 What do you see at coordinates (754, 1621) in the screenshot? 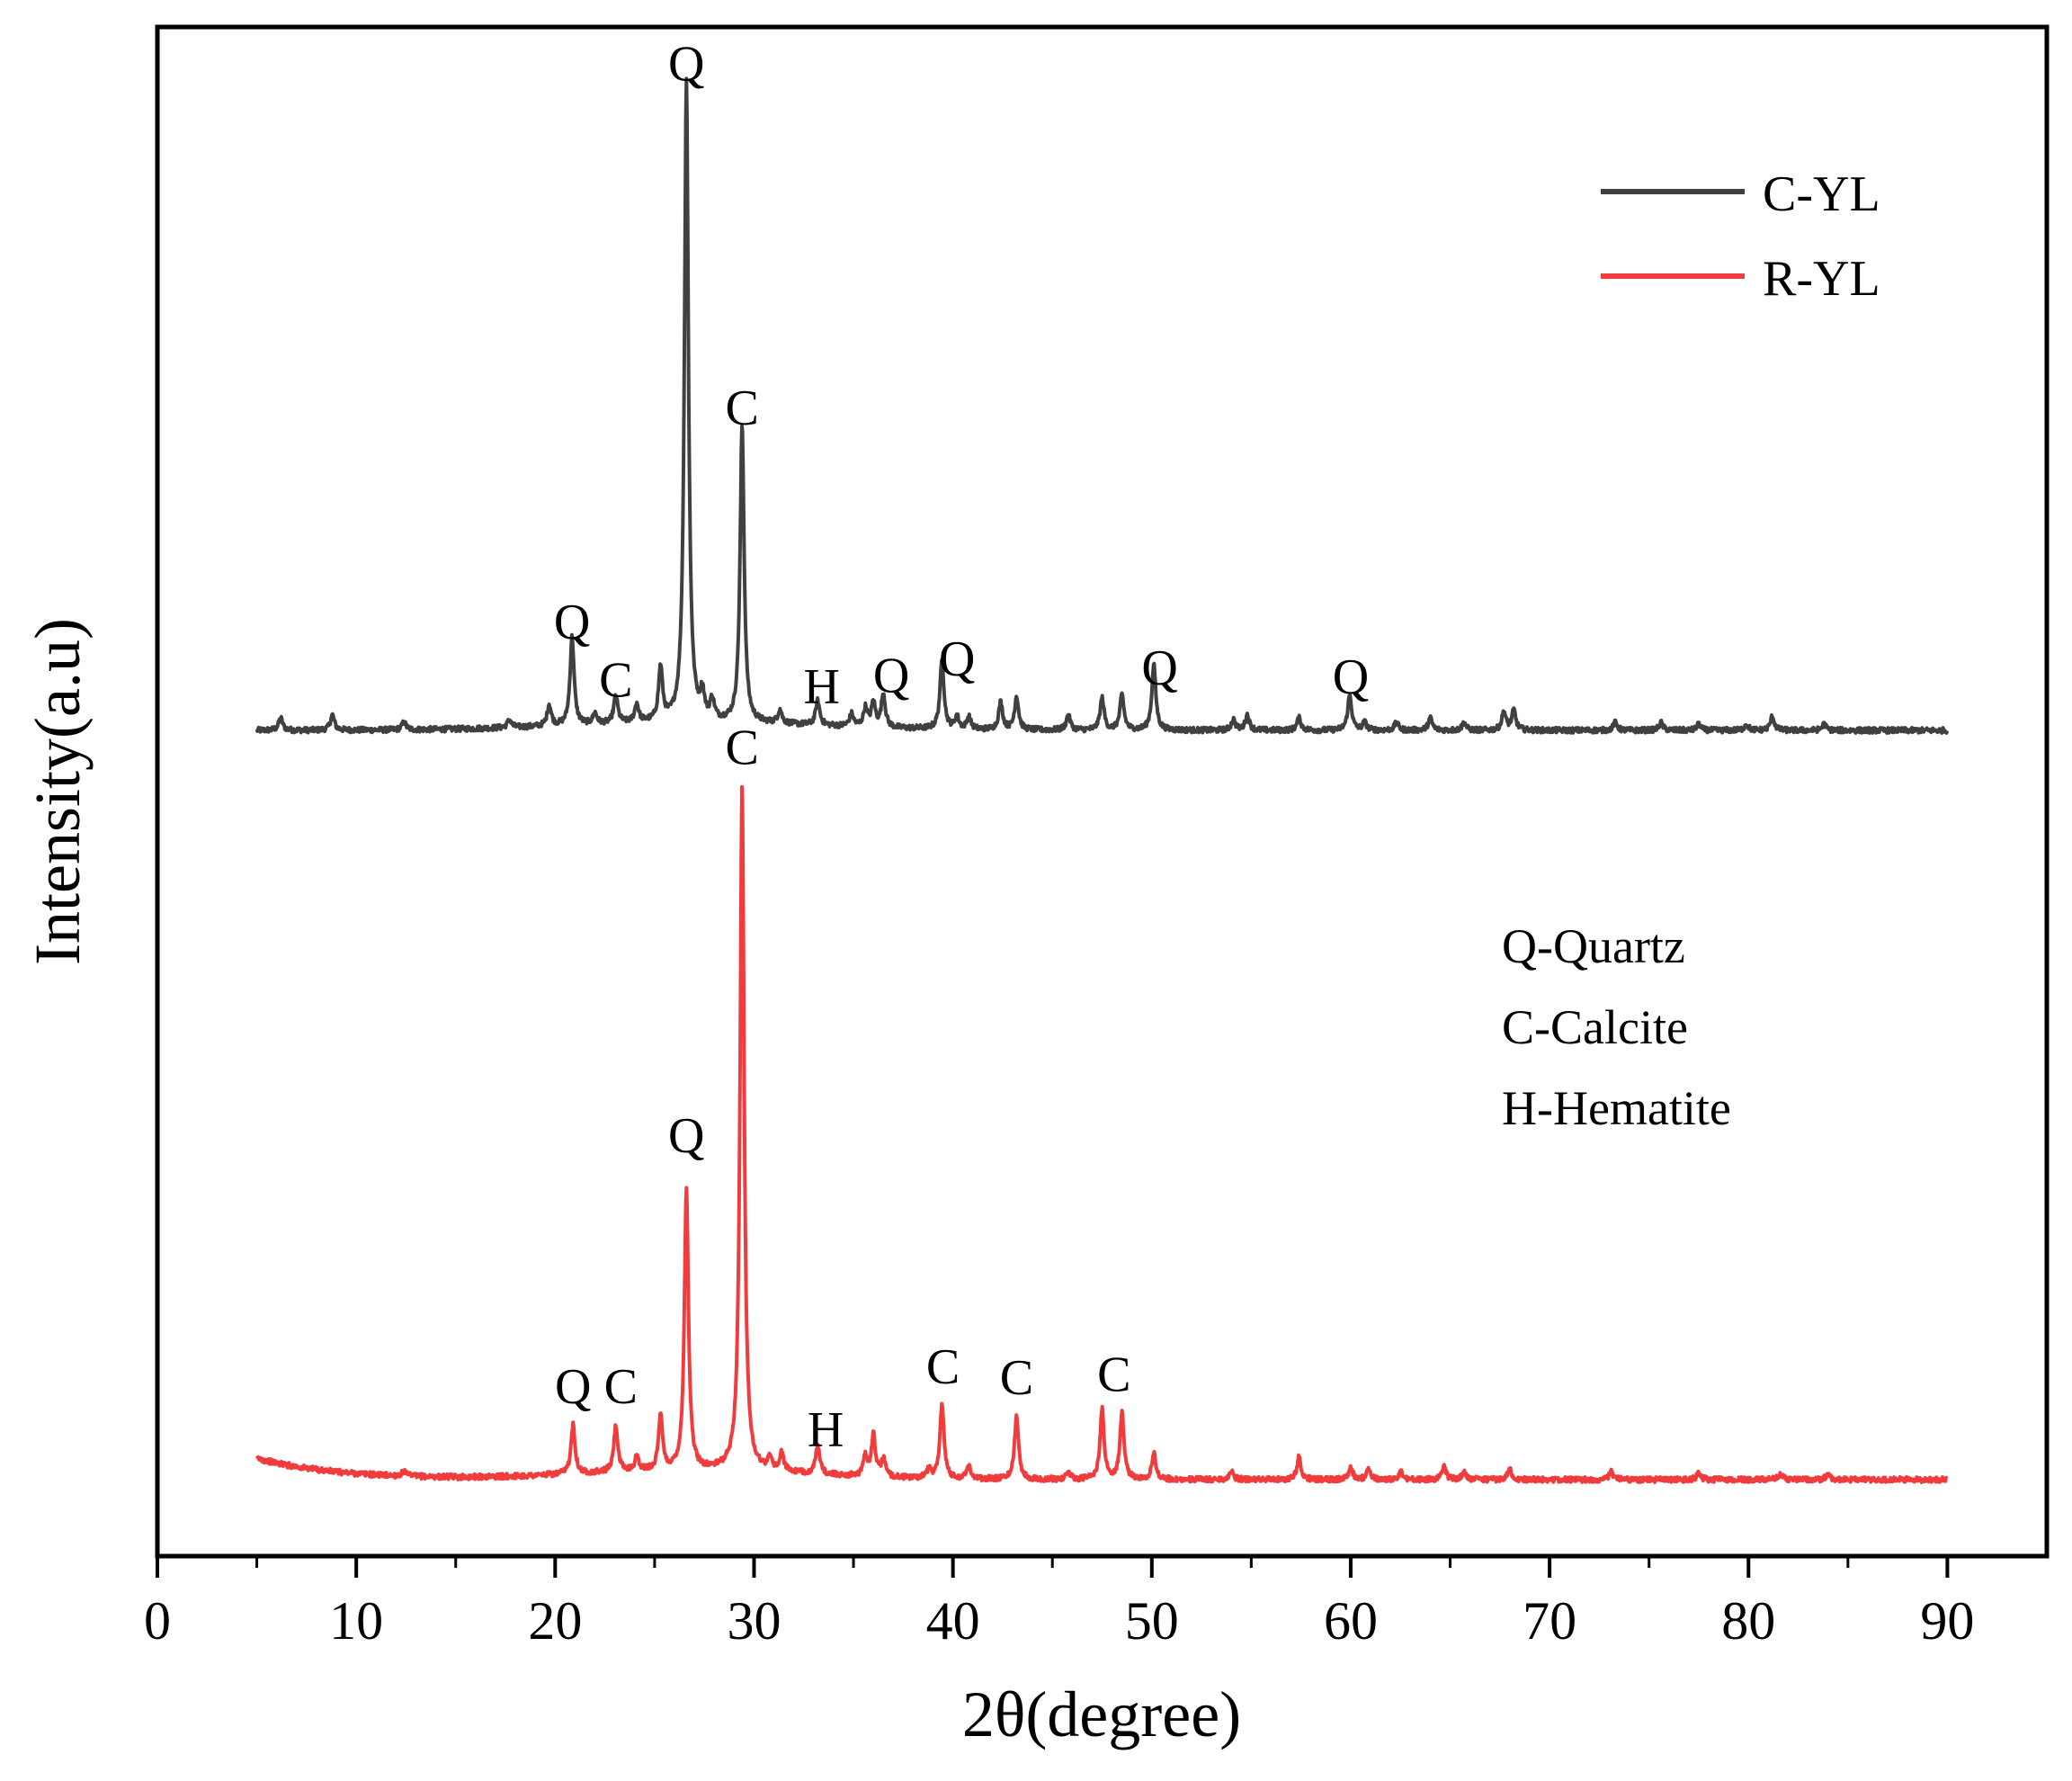
I see `x-tick-label: 30` at bounding box center [754, 1621].